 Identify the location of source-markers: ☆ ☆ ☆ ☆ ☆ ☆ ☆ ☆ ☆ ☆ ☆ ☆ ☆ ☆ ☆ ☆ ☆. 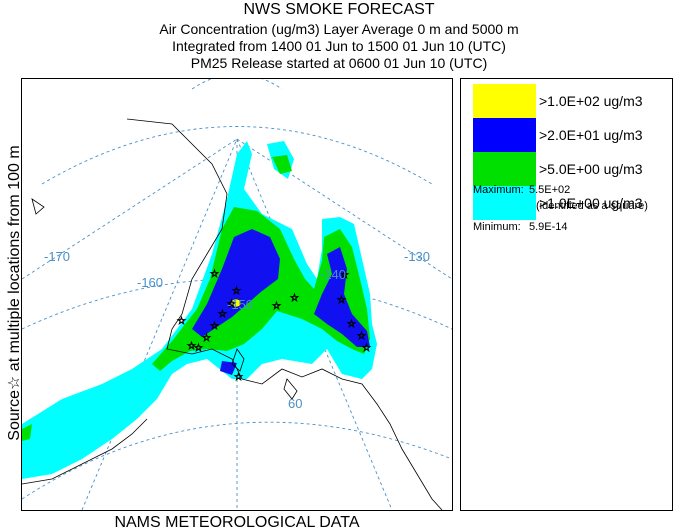
(274, 326).